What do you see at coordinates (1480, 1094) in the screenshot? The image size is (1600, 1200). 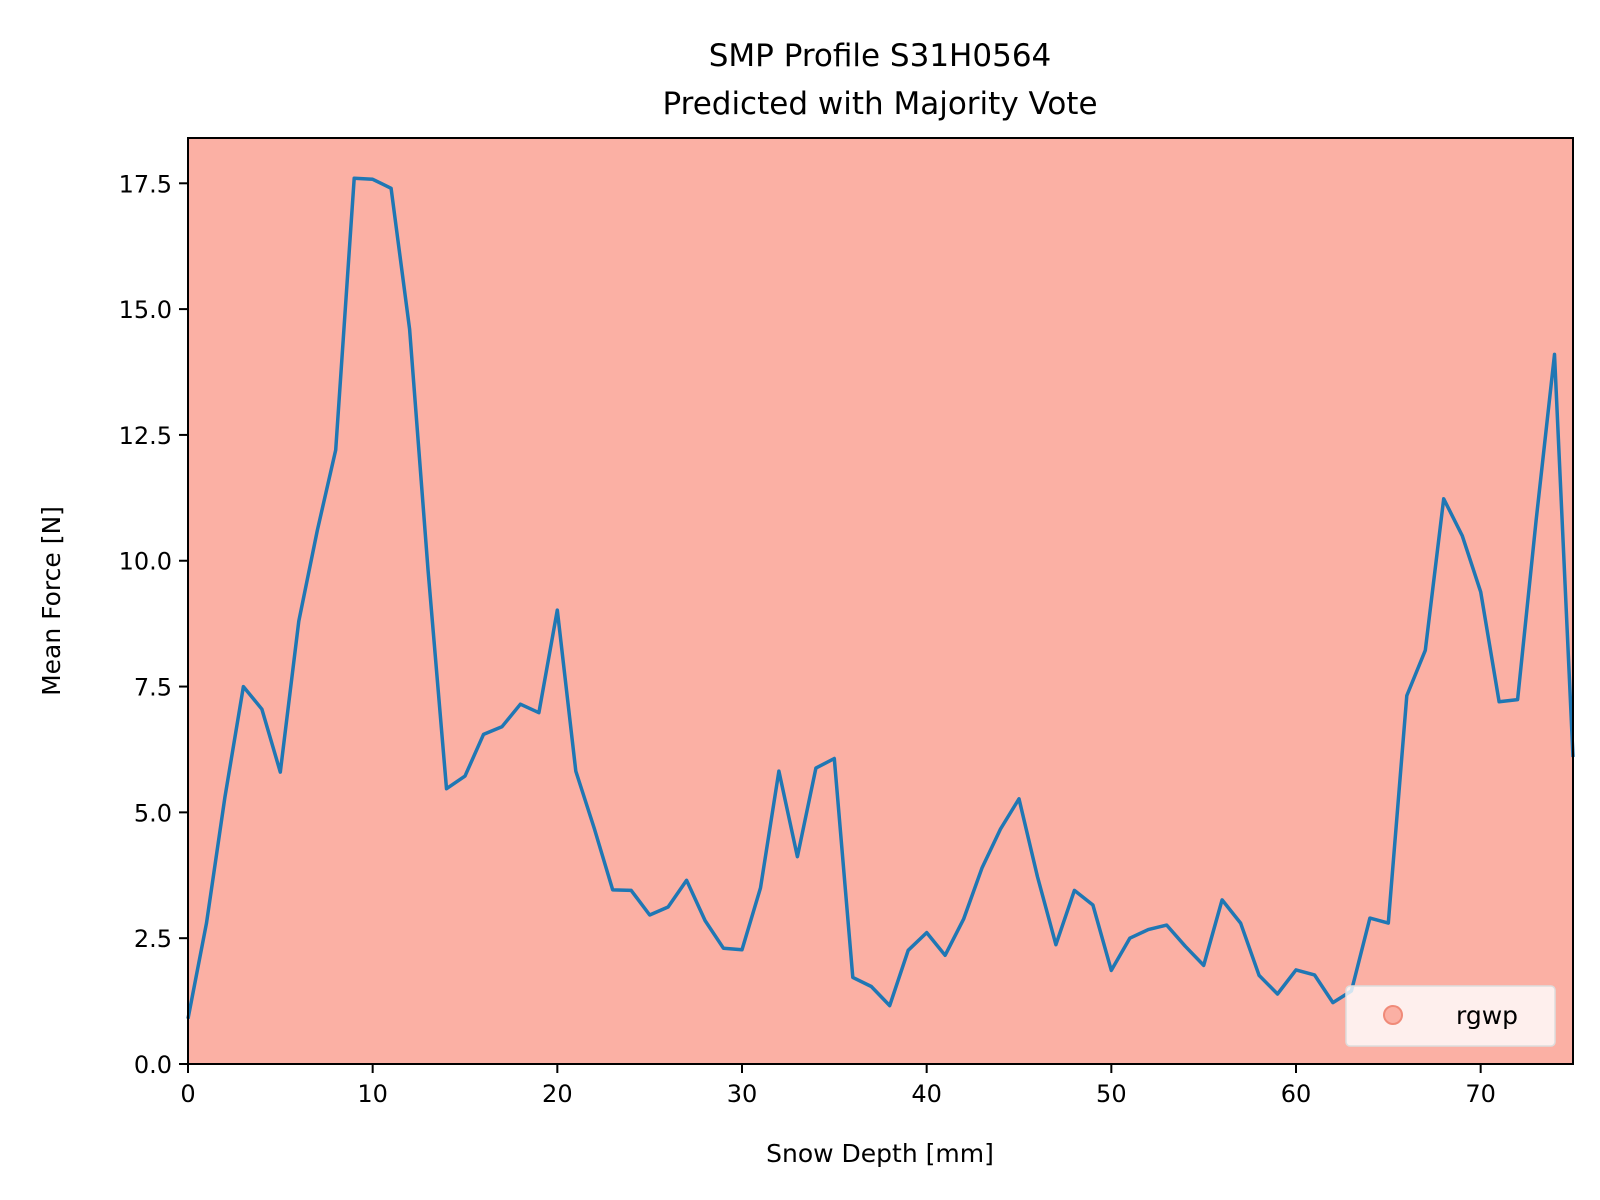 I see `x-tick-label: 70` at bounding box center [1480, 1094].